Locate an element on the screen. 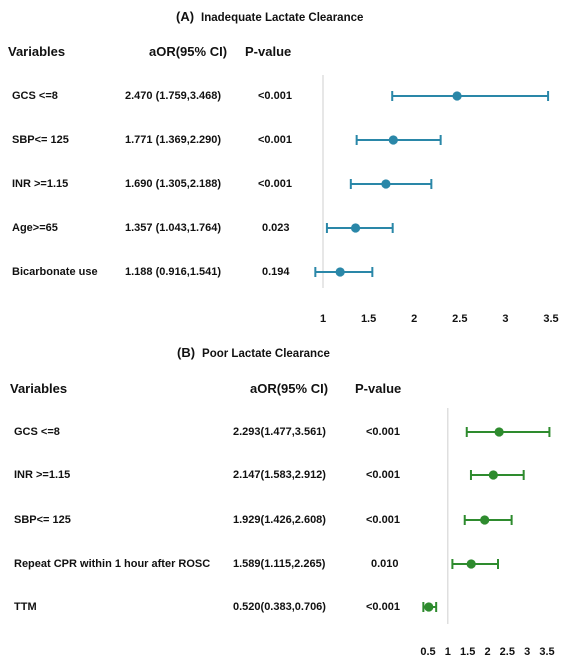  panel-a-tick-label: 1 is located at coordinates (323, 319).